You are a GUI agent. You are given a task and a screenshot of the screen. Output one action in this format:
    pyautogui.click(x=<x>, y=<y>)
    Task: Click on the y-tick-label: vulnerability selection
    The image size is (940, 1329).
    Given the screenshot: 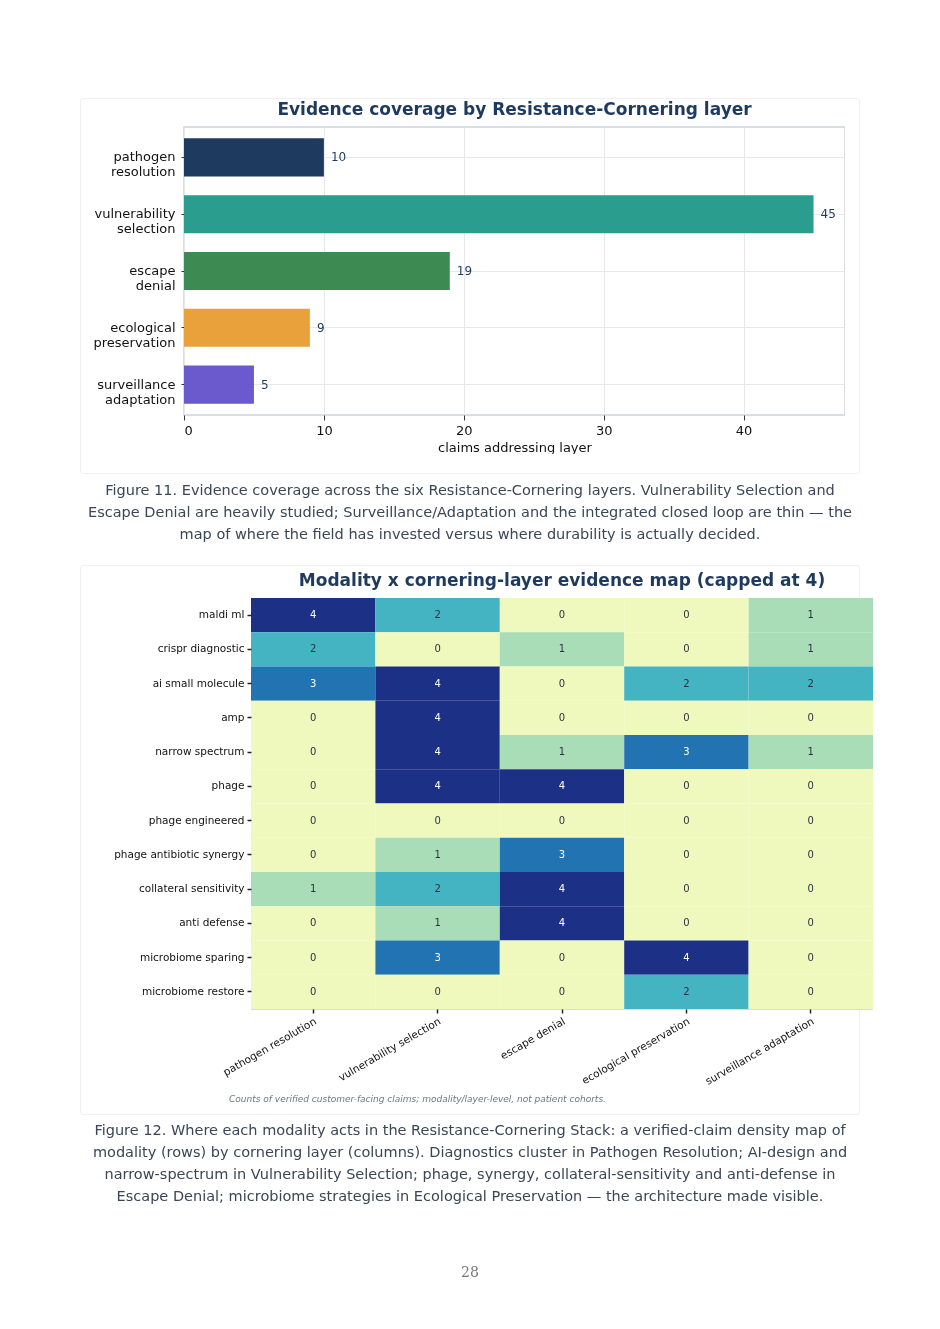 What is the action you would take?
    pyautogui.click(x=135, y=221)
    